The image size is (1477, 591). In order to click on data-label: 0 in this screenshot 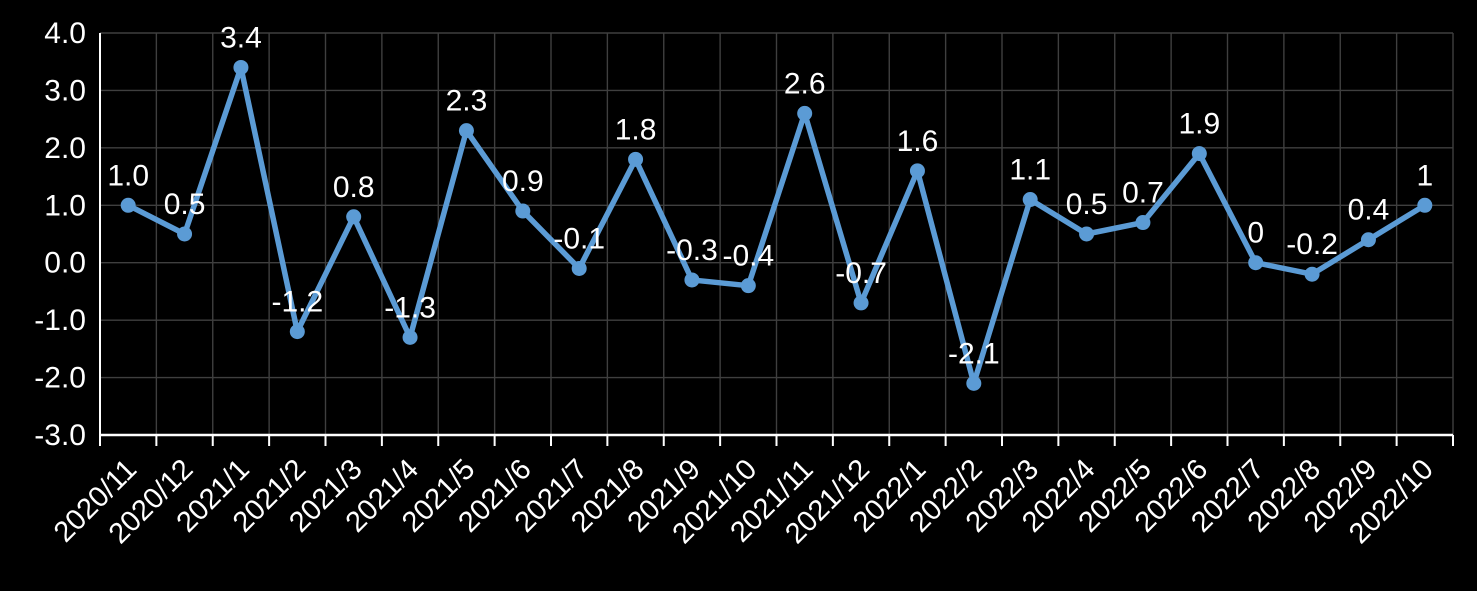, I will do `click(1255, 233)`.